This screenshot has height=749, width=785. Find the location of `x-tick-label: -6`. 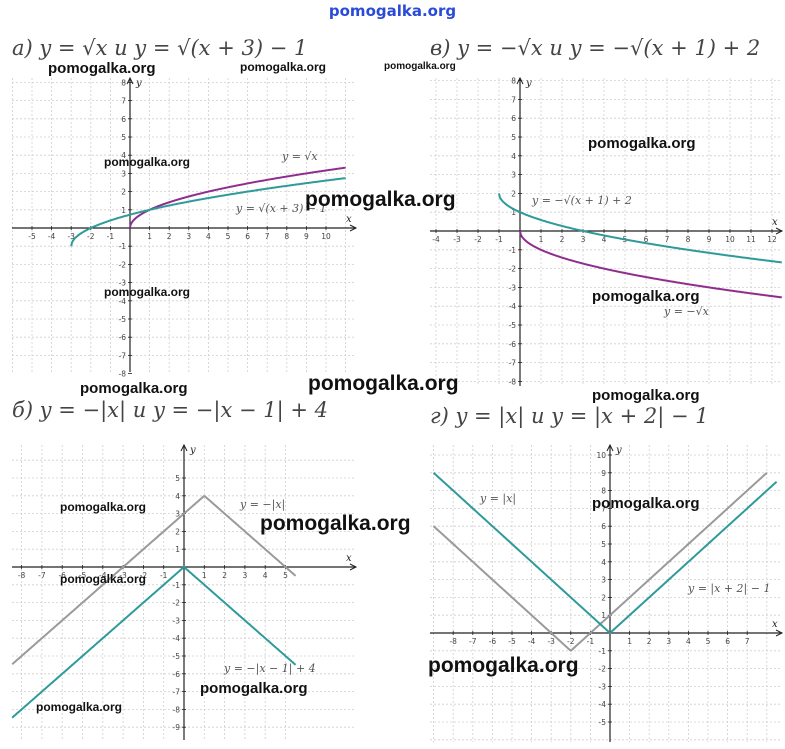

x-tick-label: -6 is located at coordinates (62, 575).